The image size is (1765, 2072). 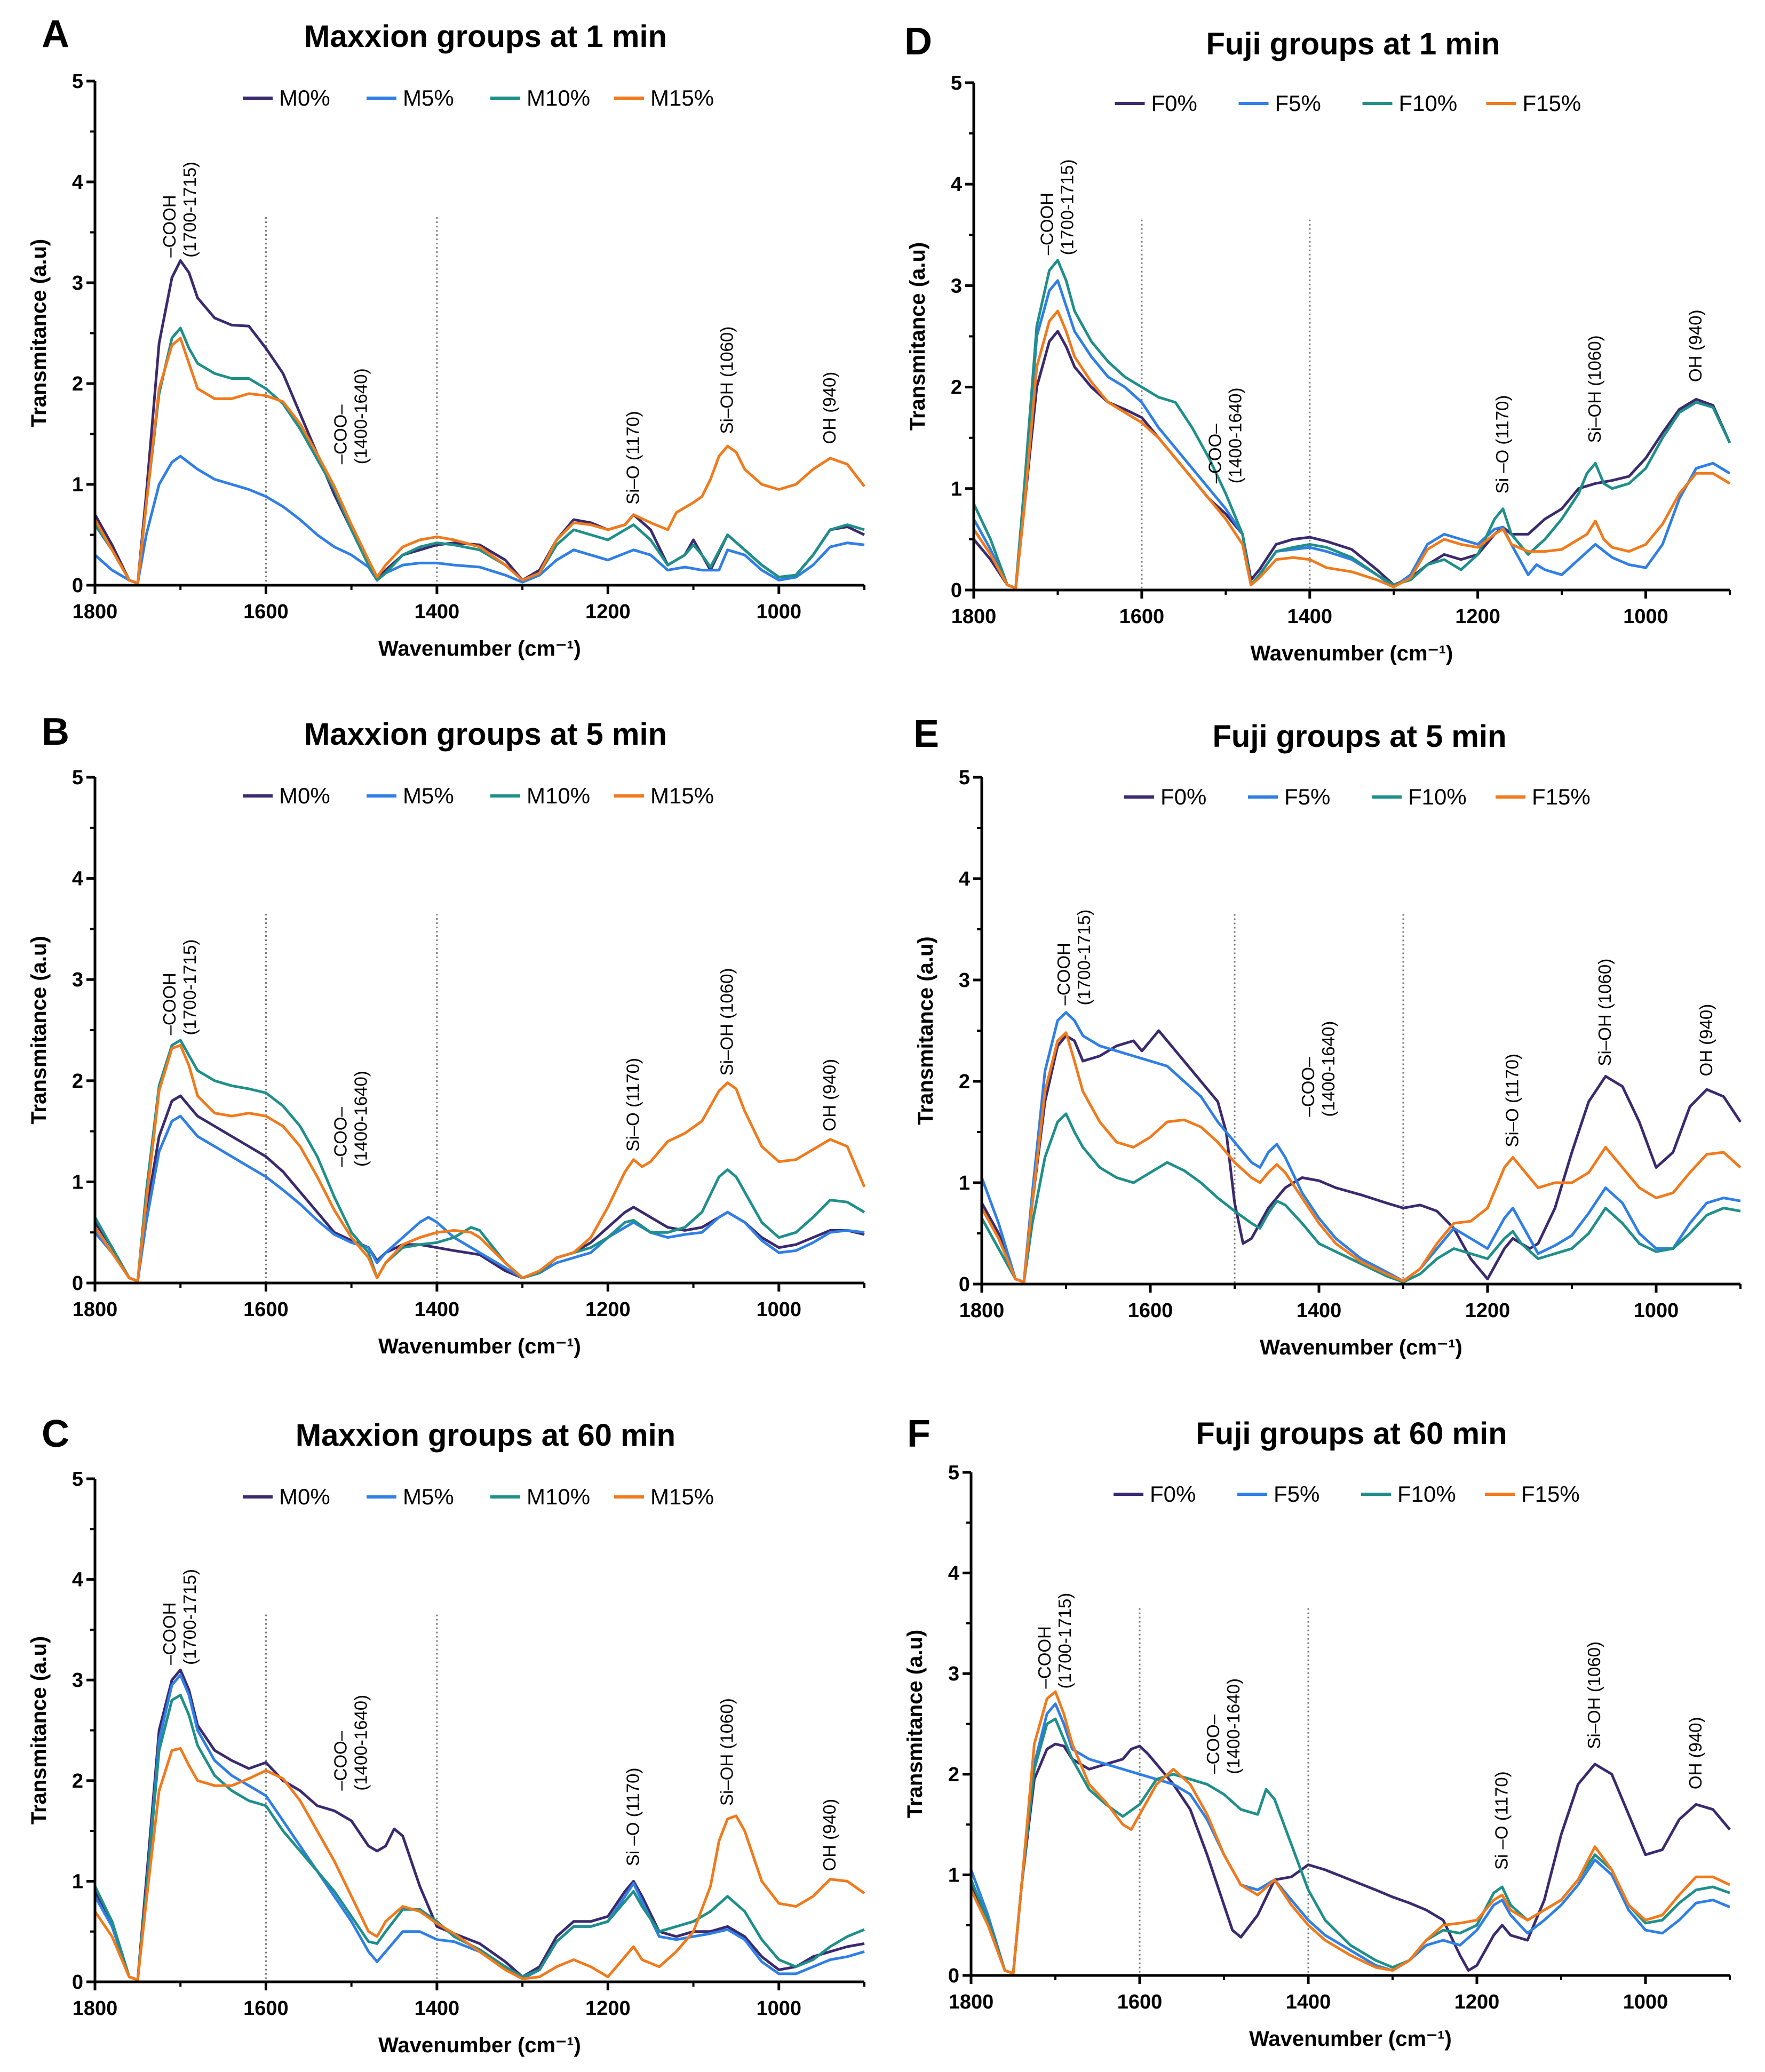 What do you see at coordinates (78, 1881) in the screenshot?
I see `y-tick-label: 1` at bounding box center [78, 1881].